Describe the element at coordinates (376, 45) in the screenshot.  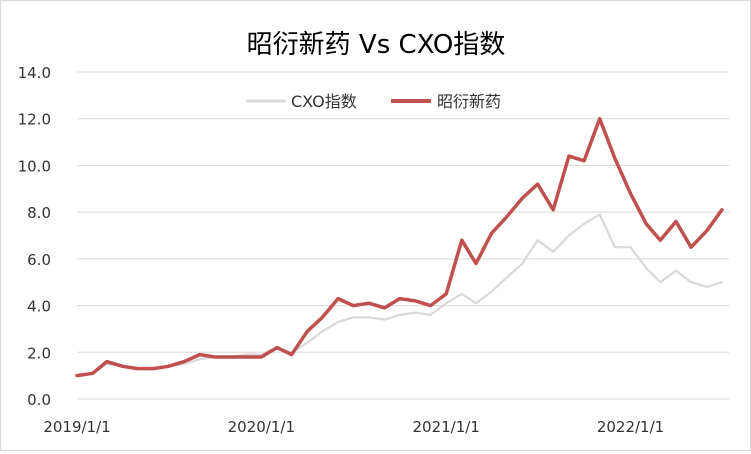
I see `chart-title: 昭衍新药 Vs CXO指数` at that location.